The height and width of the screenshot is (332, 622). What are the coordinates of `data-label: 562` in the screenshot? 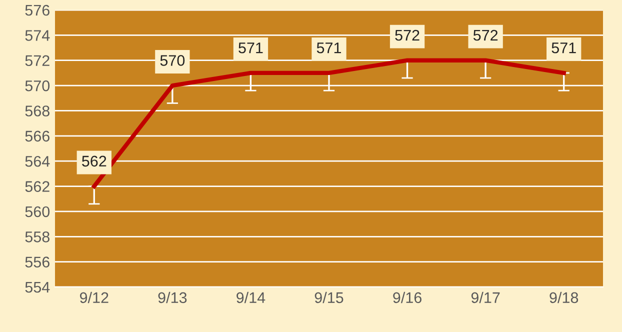 It's located at (94, 161).